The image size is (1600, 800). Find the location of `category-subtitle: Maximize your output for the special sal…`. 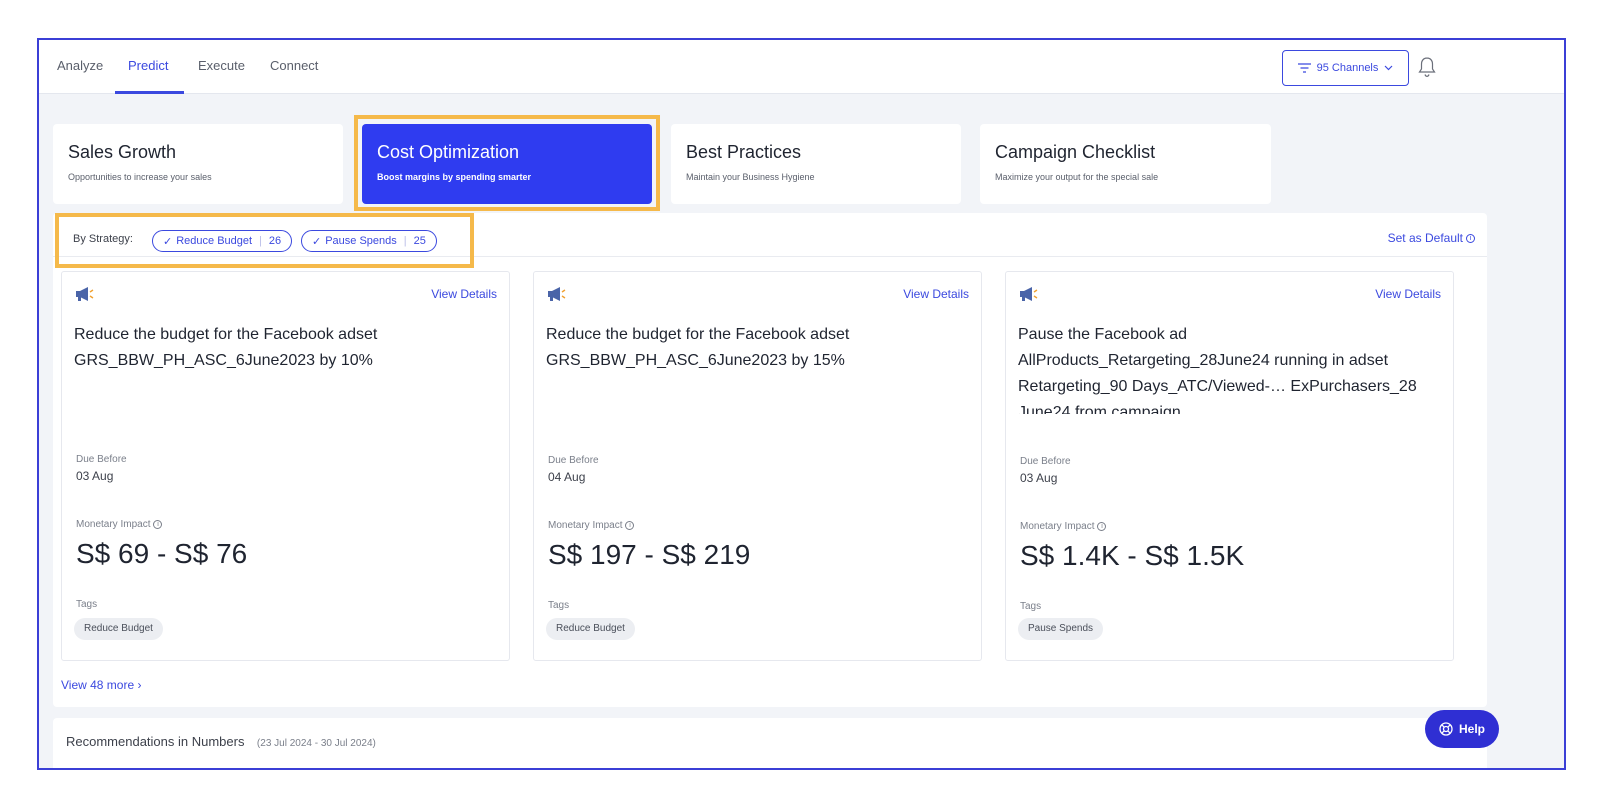

category-subtitle: Maximize your output for the special sal… is located at coordinates (1077, 177).